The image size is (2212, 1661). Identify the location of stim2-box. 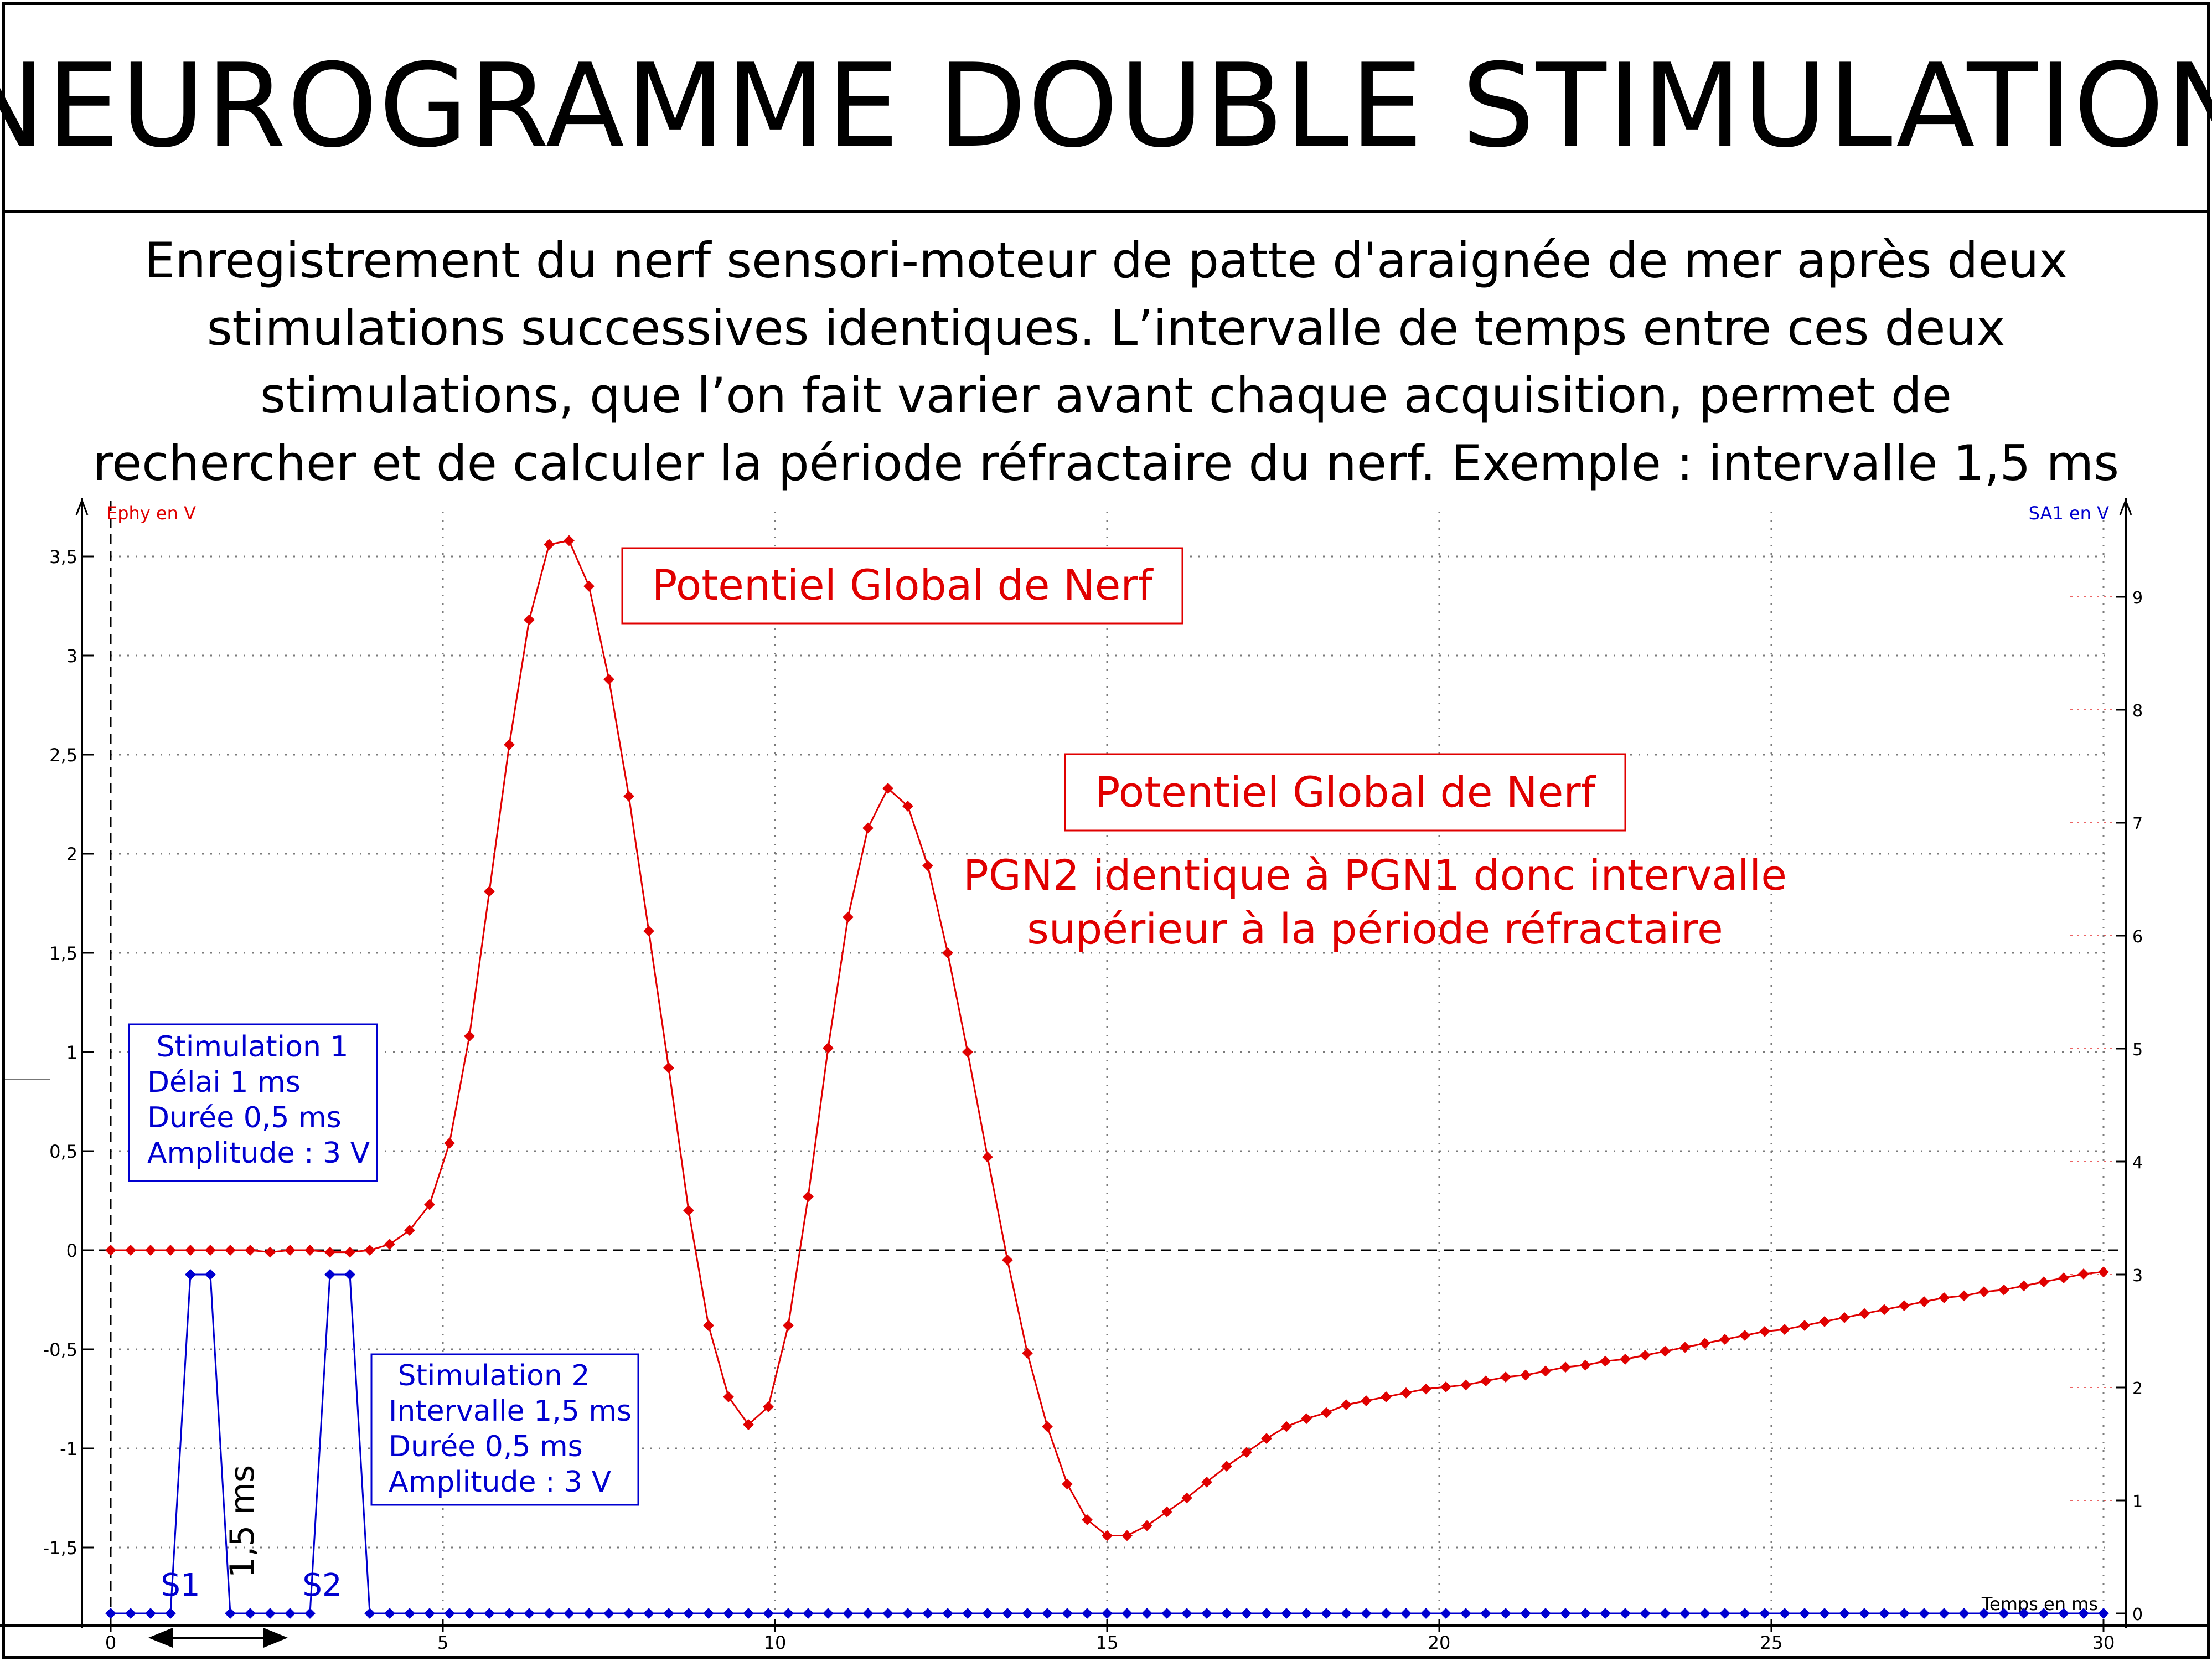
(504, 1429).